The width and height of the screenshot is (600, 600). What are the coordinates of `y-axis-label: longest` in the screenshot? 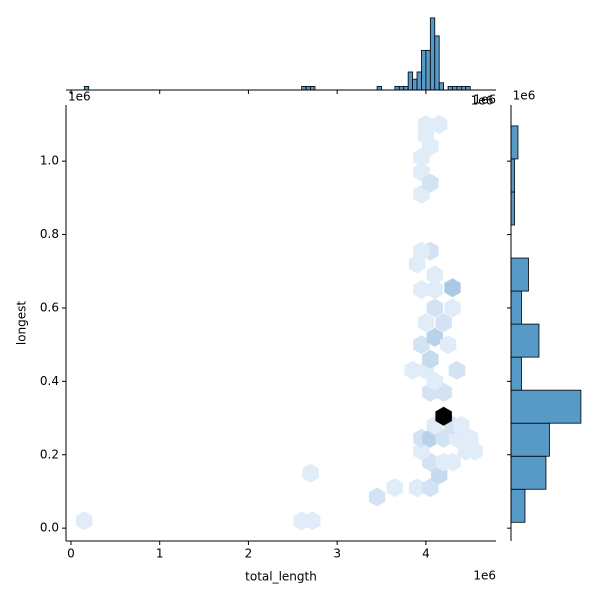 It's located at (22, 323).